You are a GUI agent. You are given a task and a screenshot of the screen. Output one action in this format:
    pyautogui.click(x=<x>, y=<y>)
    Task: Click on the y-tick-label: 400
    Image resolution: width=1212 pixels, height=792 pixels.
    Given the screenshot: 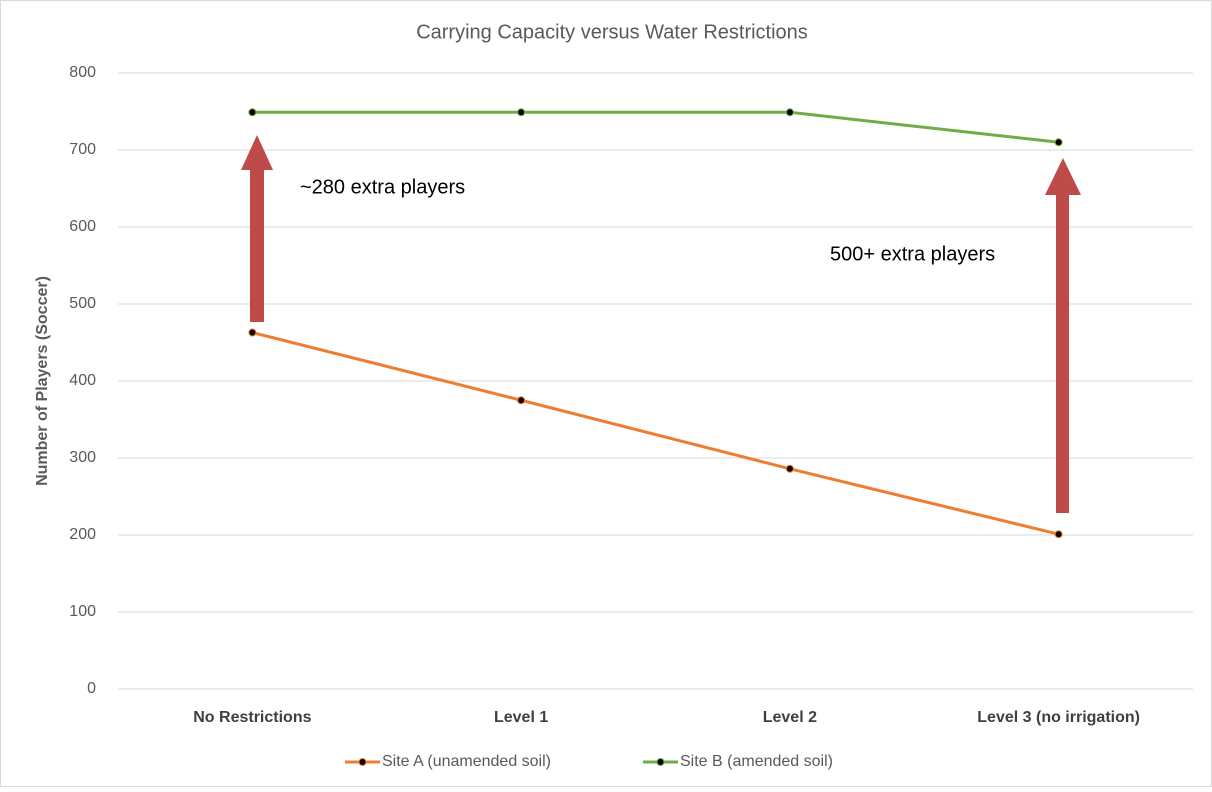 What is the action you would take?
    pyautogui.click(x=82, y=380)
    